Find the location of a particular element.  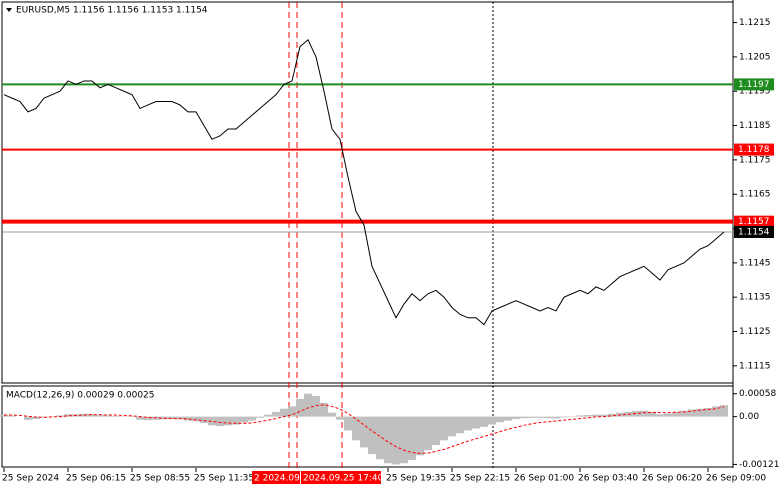

x-tick-label: 25 Sep 11:35 is located at coordinates (224, 479).